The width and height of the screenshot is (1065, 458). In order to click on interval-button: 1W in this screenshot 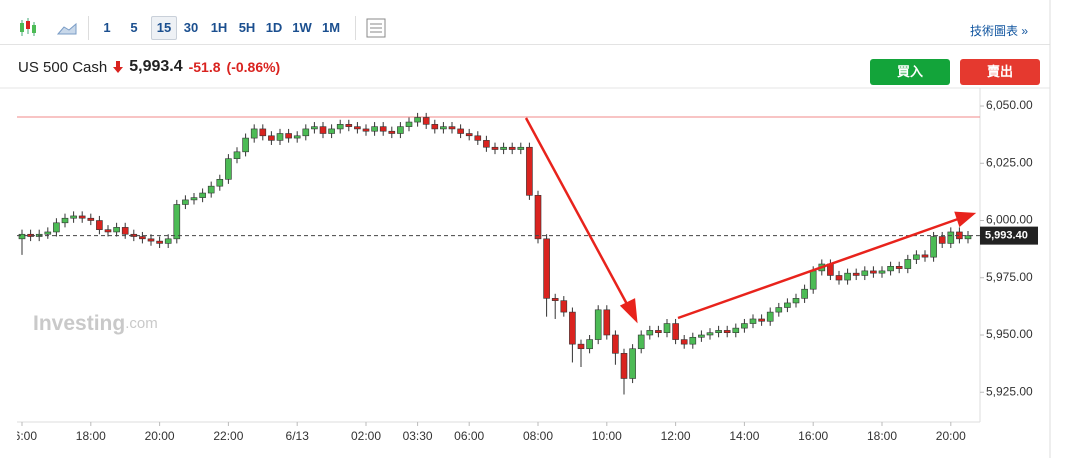, I will do `click(302, 27)`.